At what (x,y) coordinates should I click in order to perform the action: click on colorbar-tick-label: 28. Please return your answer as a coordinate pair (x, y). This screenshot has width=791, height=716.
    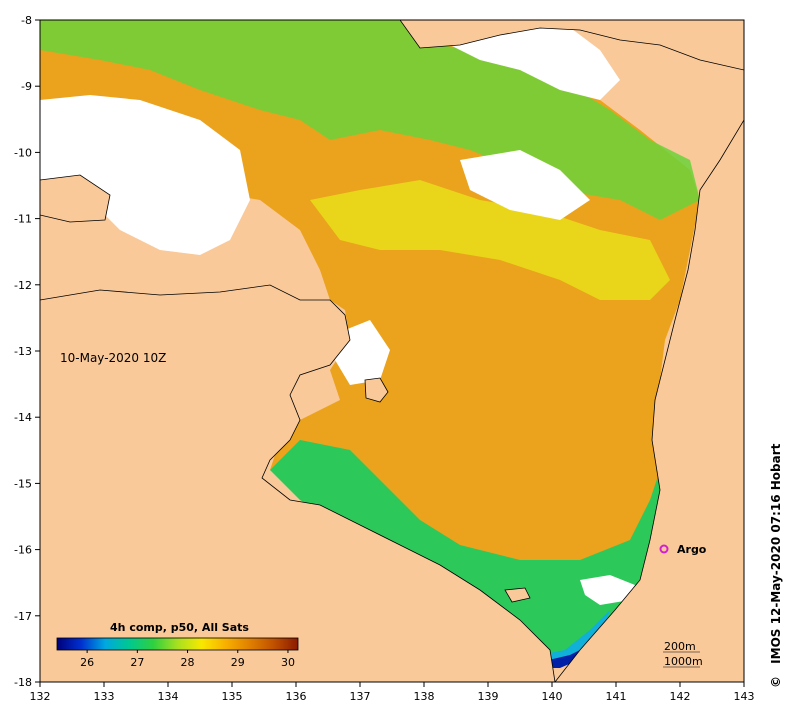
    Looking at the image, I should click on (188, 662).